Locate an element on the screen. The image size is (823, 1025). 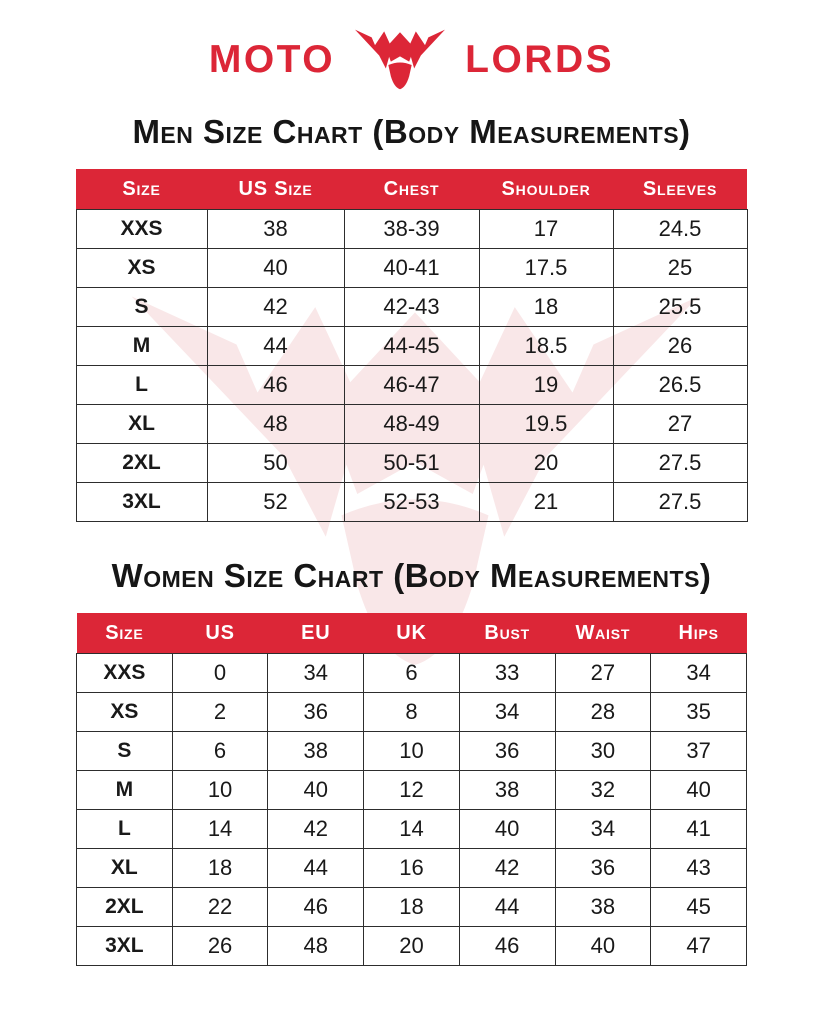
value-cell: 10 is located at coordinates (411, 751).